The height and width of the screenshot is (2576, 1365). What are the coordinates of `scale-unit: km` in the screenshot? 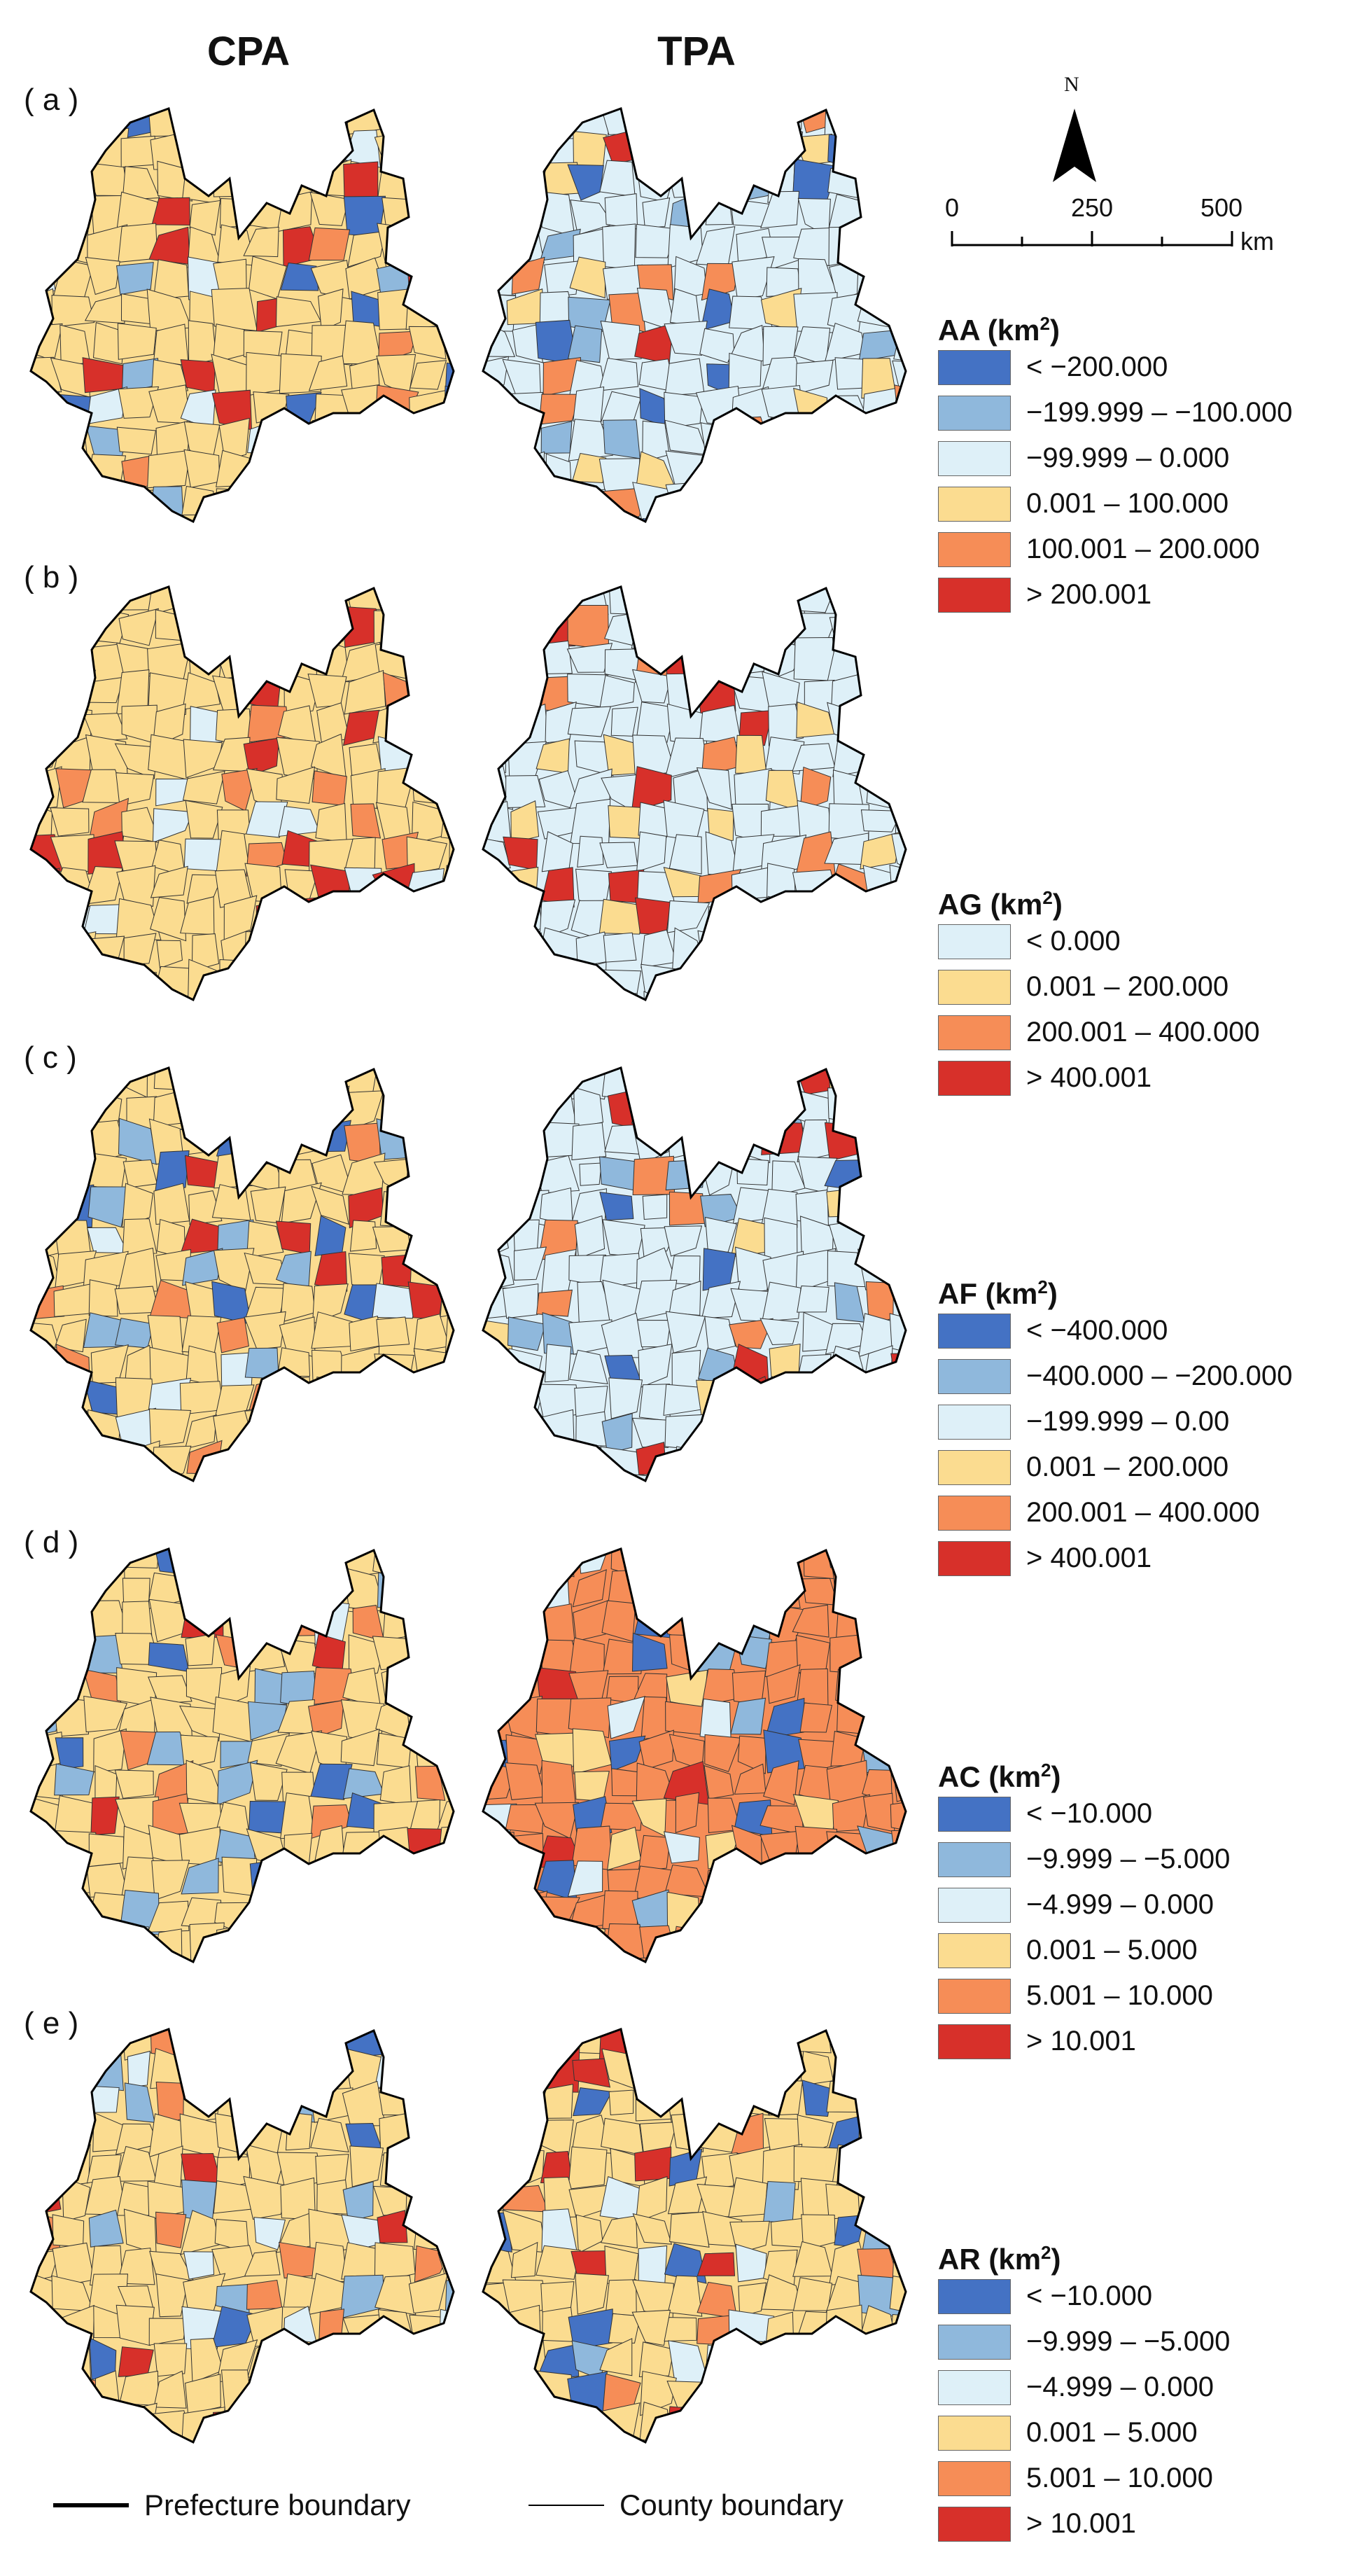 It's located at (1257, 241).